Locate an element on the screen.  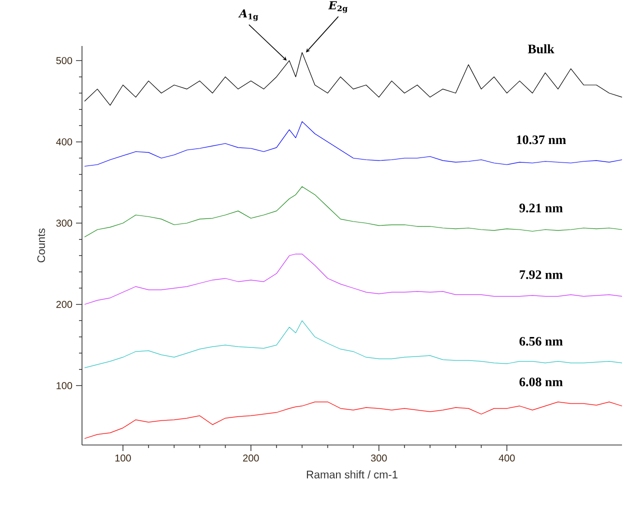
series-label: 10.37 nm is located at coordinates (541, 139).